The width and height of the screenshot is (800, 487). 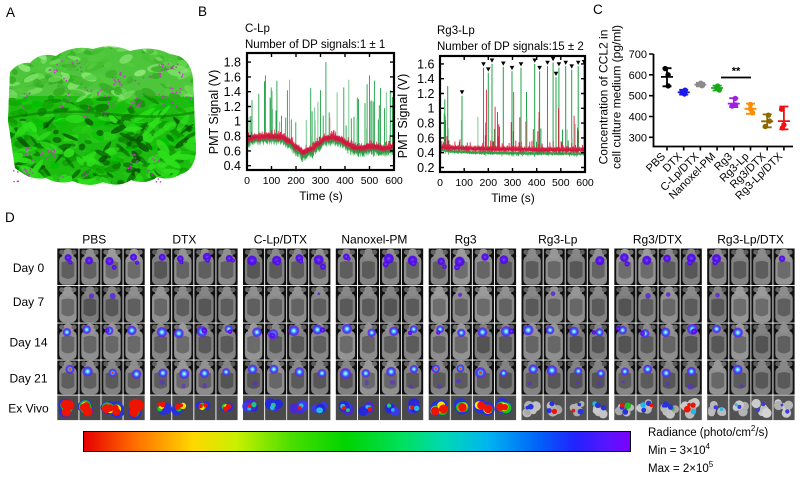 What do you see at coordinates (94, 240) in the screenshot?
I see `svg-text: PBS` at bounding box center [94, 240].